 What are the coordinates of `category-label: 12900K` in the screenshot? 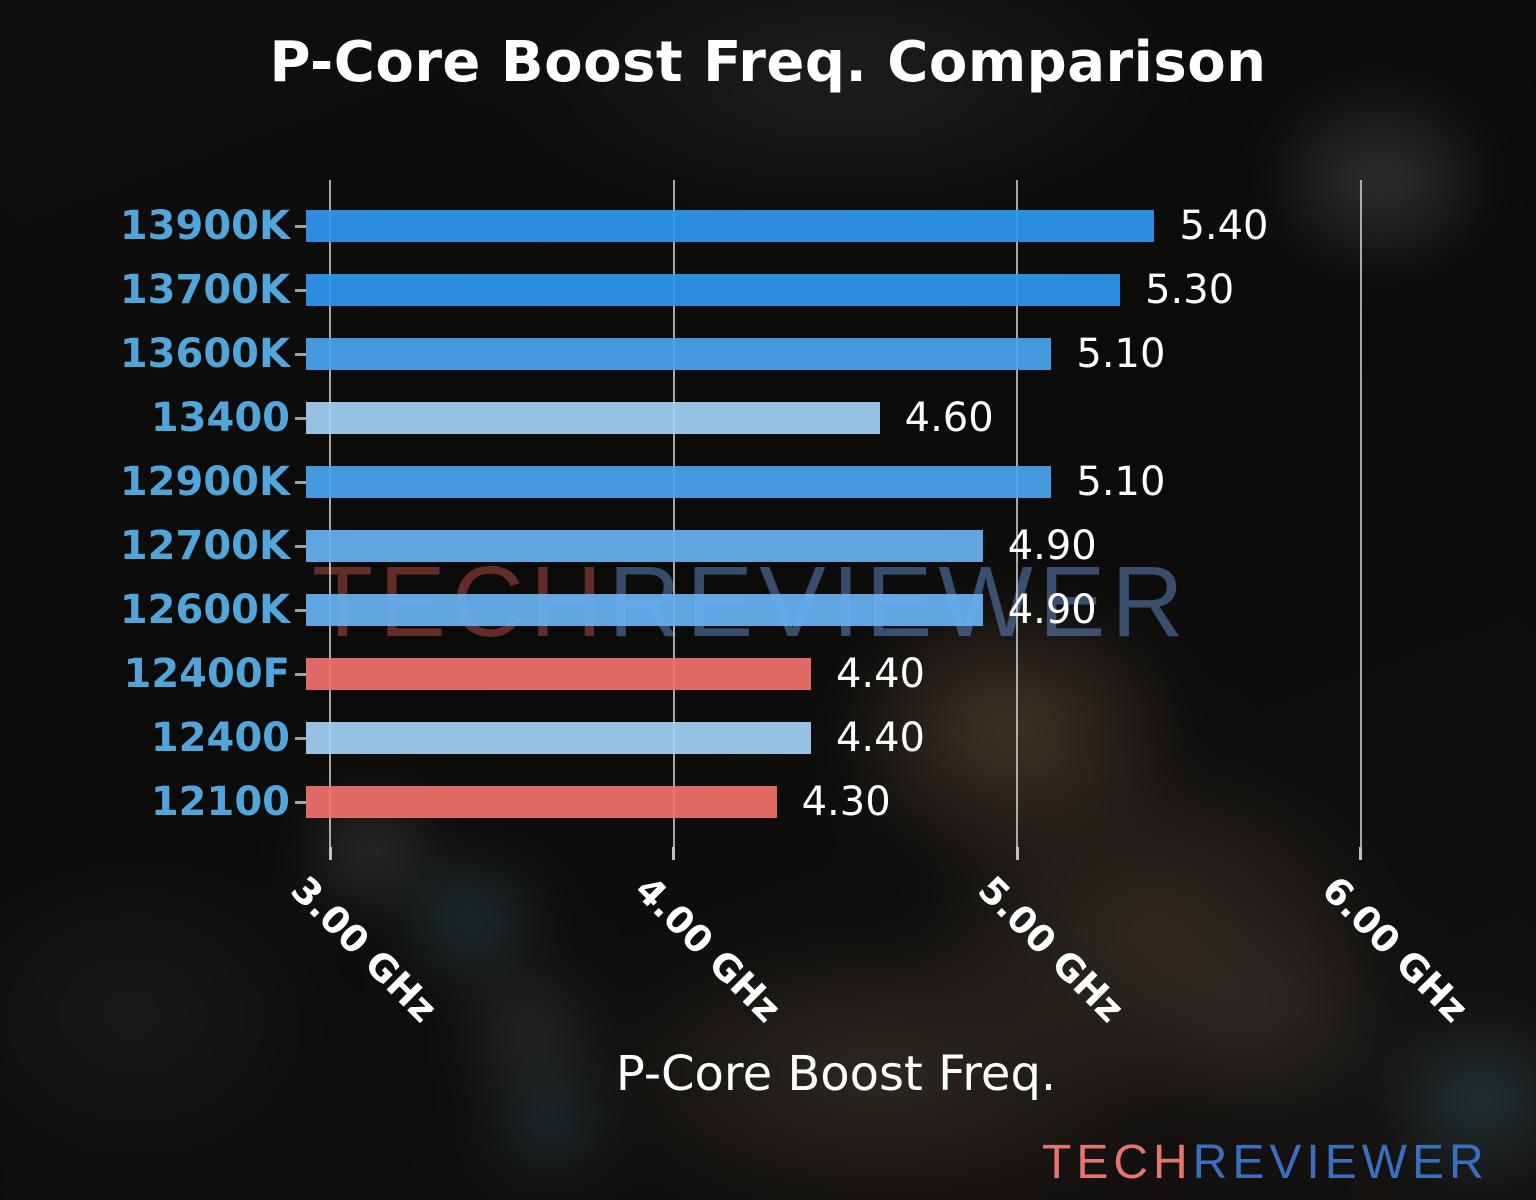 It's located at (204, 482).